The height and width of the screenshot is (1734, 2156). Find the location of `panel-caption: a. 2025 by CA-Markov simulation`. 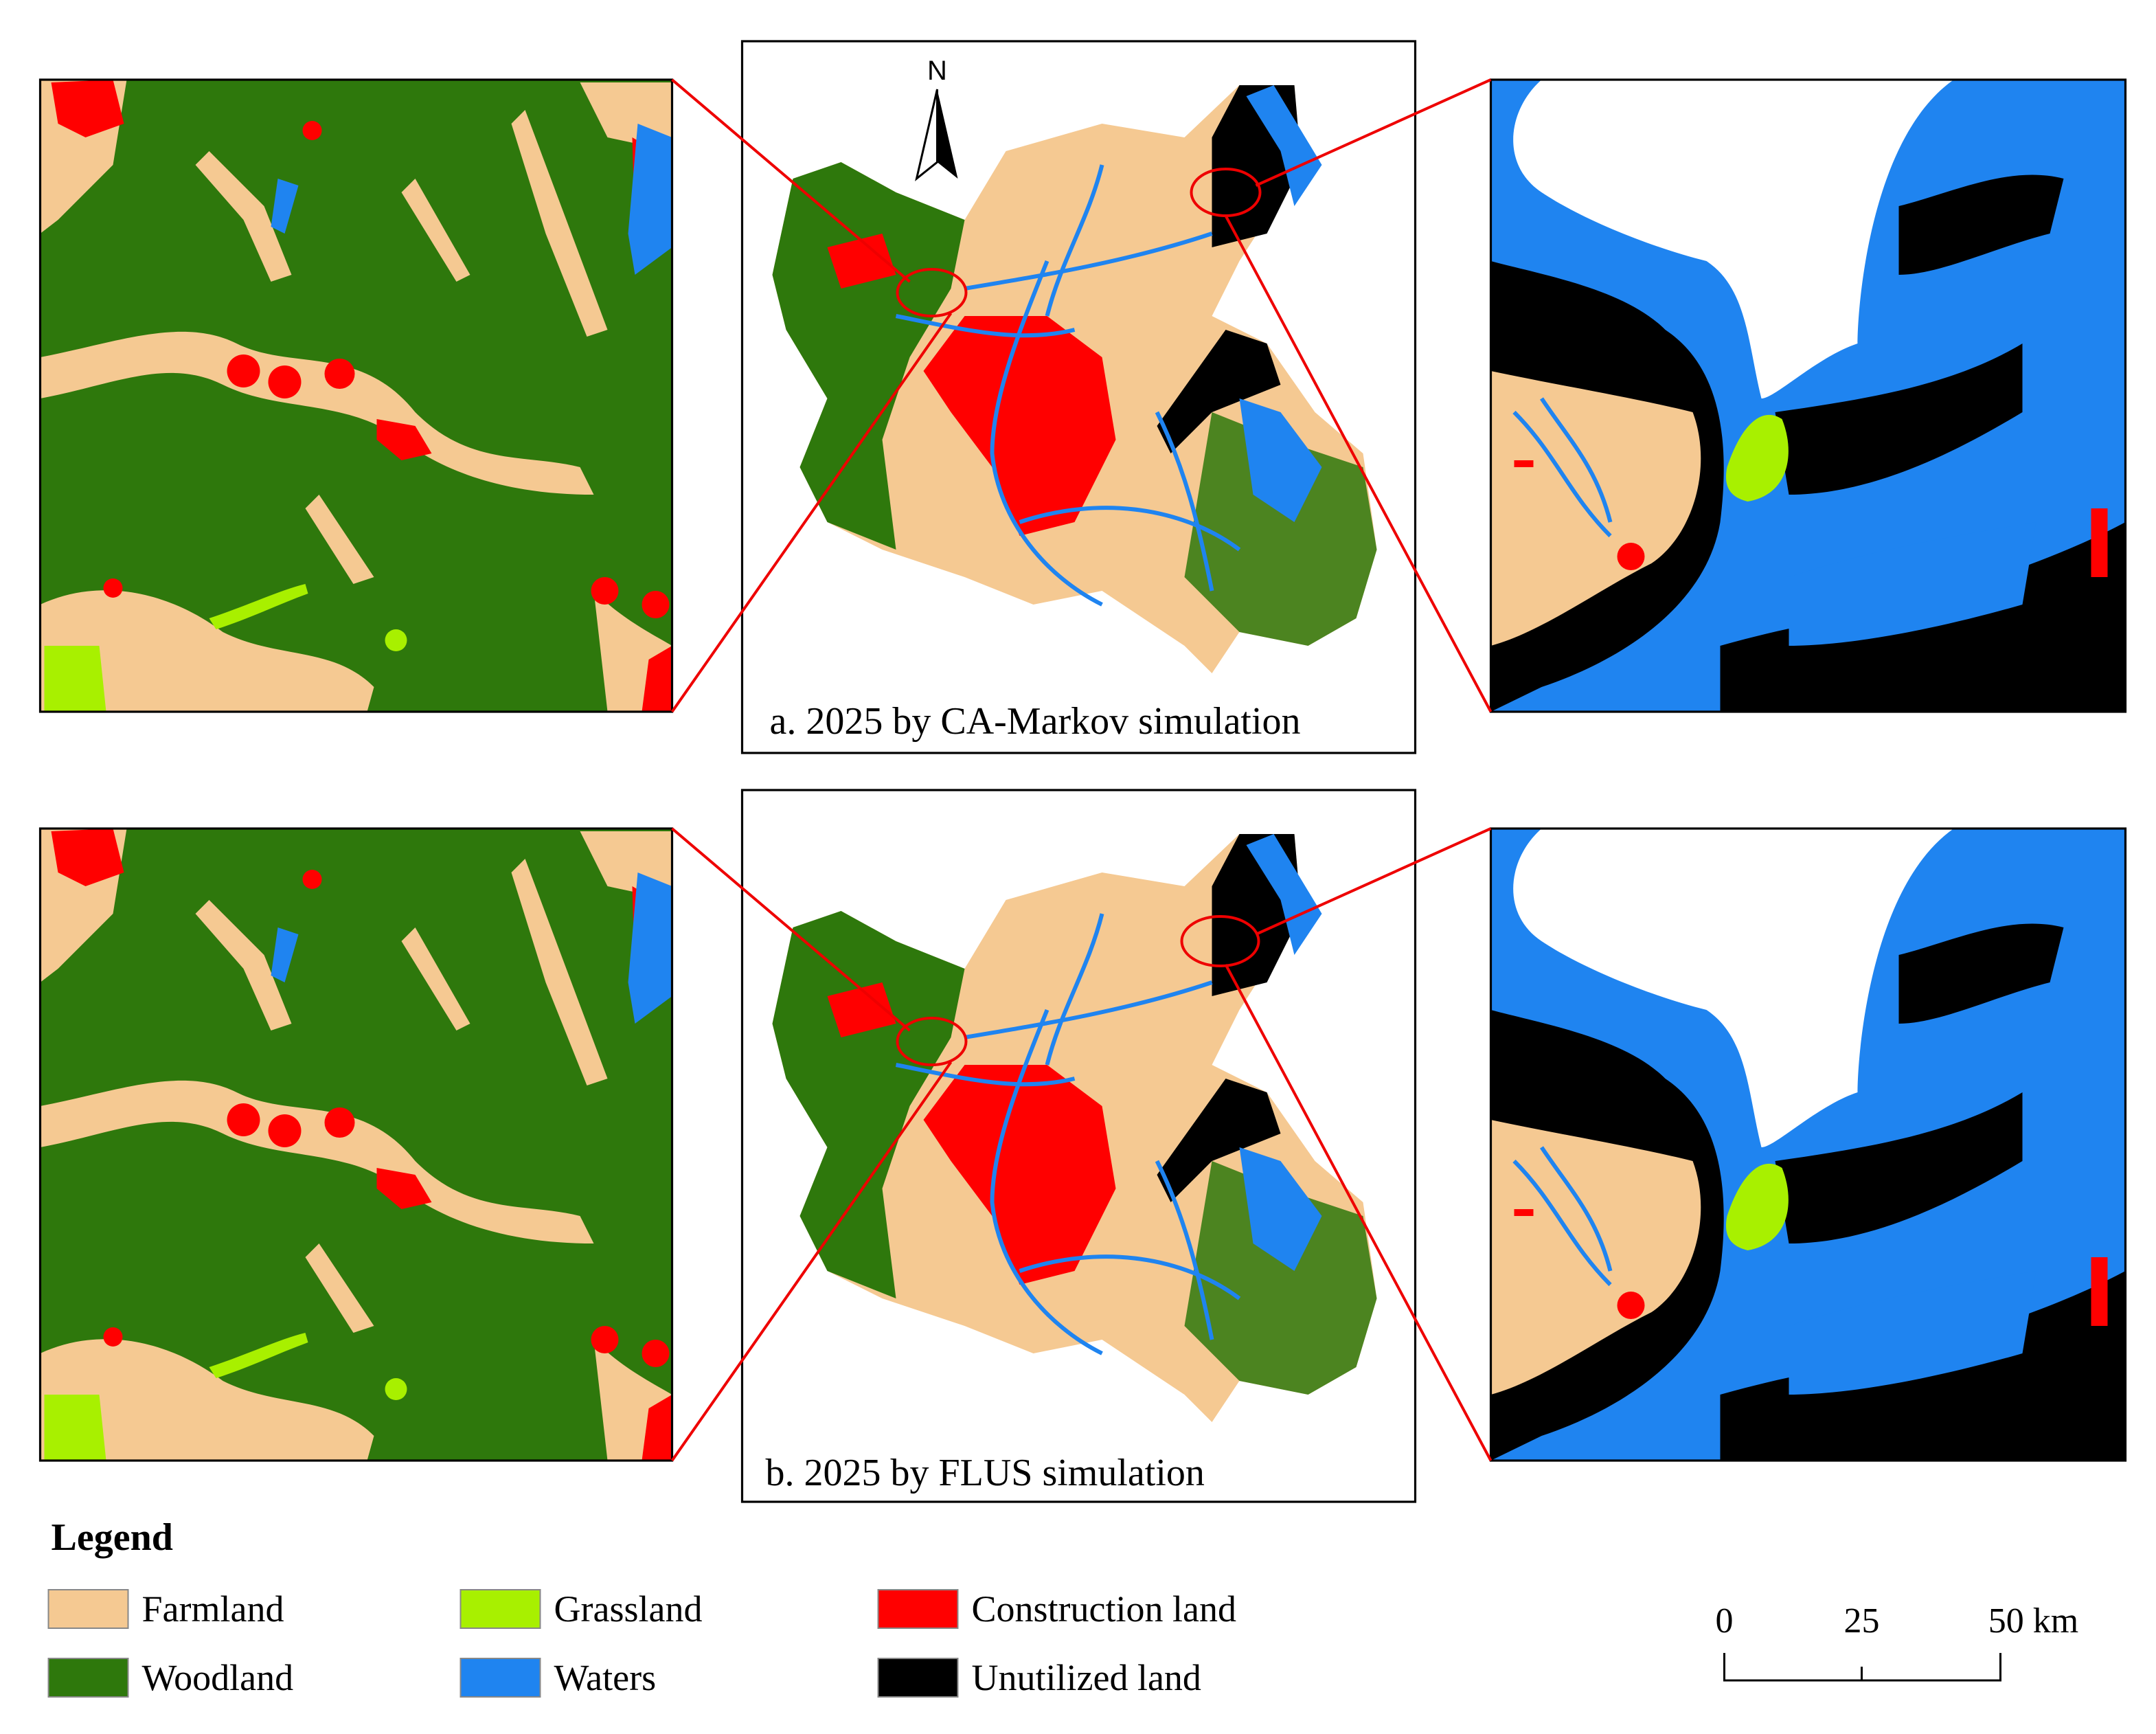

panel-caption: a. 2025 by CA-Markov simulation is located at coordinates (1035, 721).